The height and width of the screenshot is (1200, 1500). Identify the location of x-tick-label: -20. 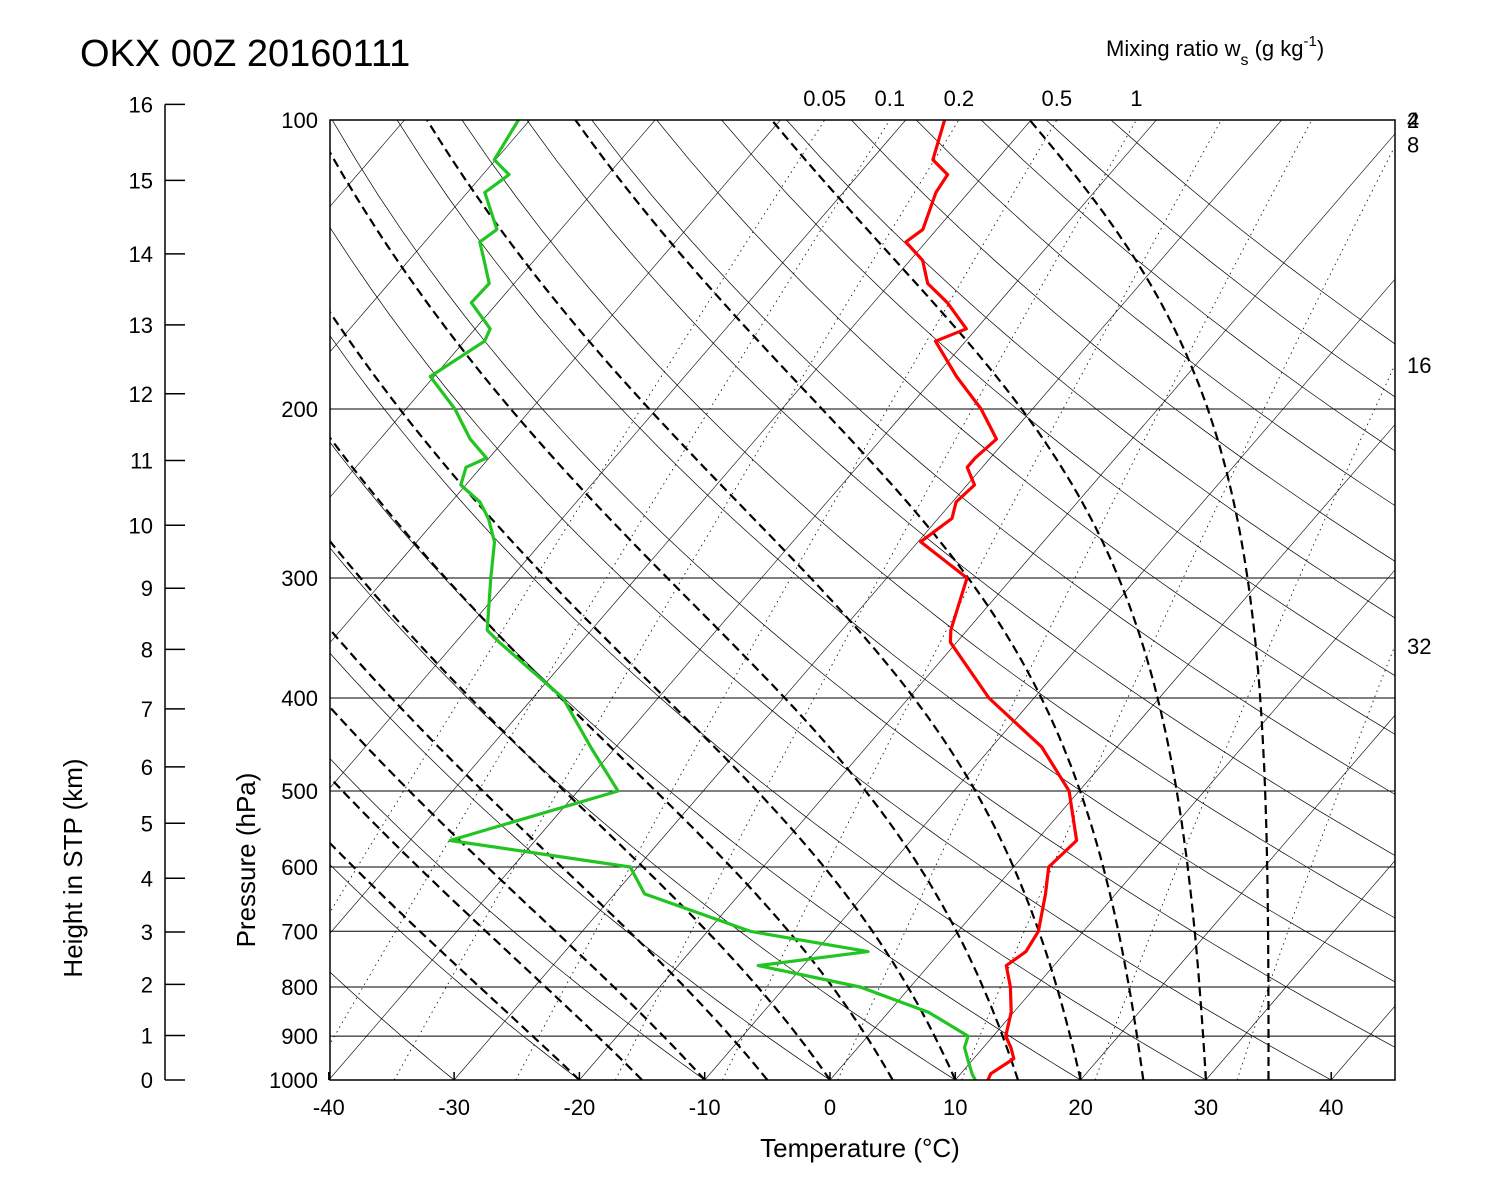
(580, 1107).